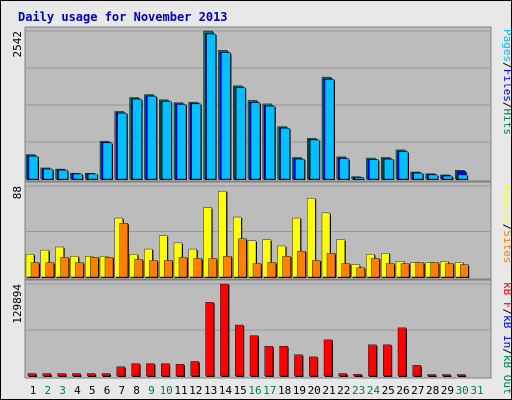  Describe the element at coordinates (254, 390) in the screenshot. I see `x-tick-label-day-16: 16` at that location.